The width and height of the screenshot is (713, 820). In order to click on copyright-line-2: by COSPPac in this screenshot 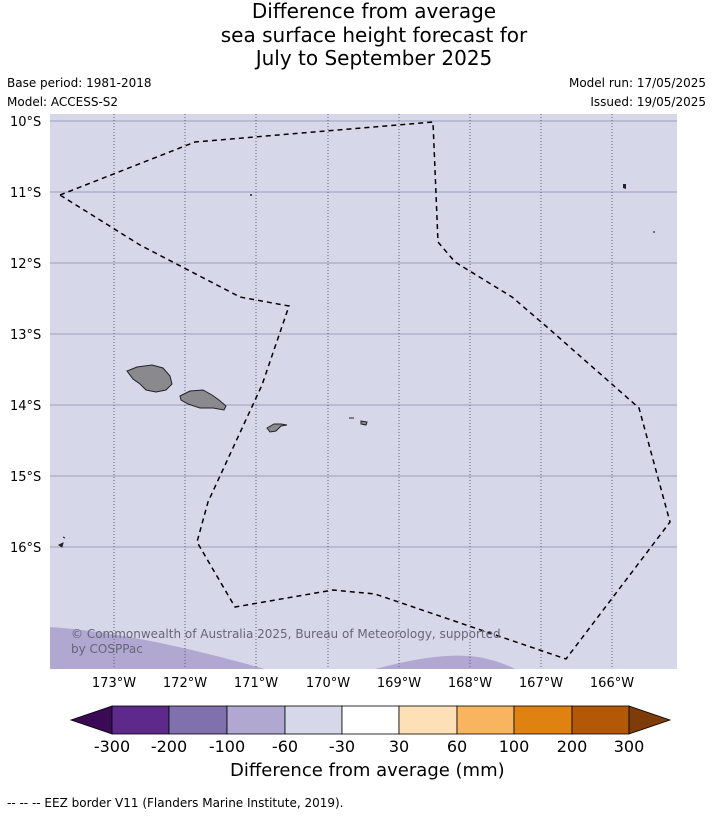, I will do `click(107, 649)`.